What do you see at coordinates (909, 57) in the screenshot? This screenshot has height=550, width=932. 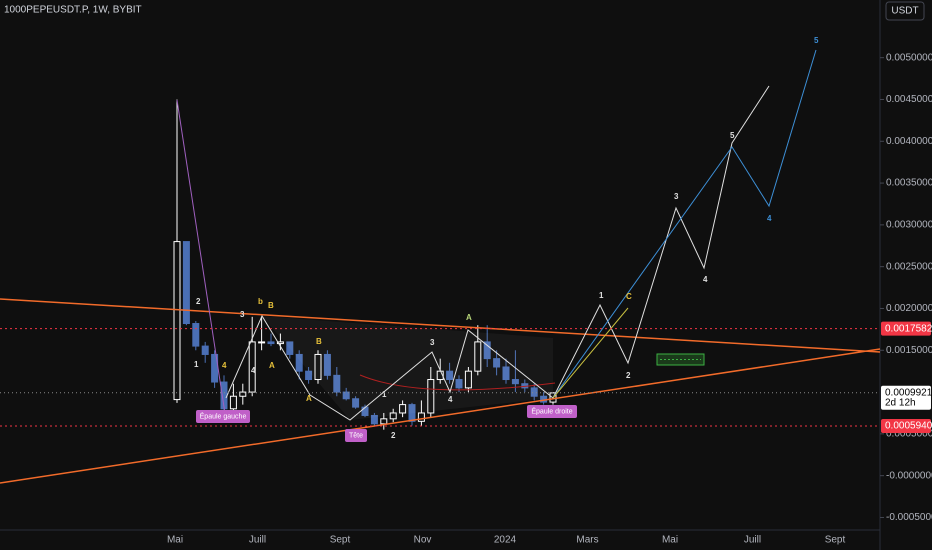 I see `y-tick-label: 0.0050000` at bounding box center [909, 57].